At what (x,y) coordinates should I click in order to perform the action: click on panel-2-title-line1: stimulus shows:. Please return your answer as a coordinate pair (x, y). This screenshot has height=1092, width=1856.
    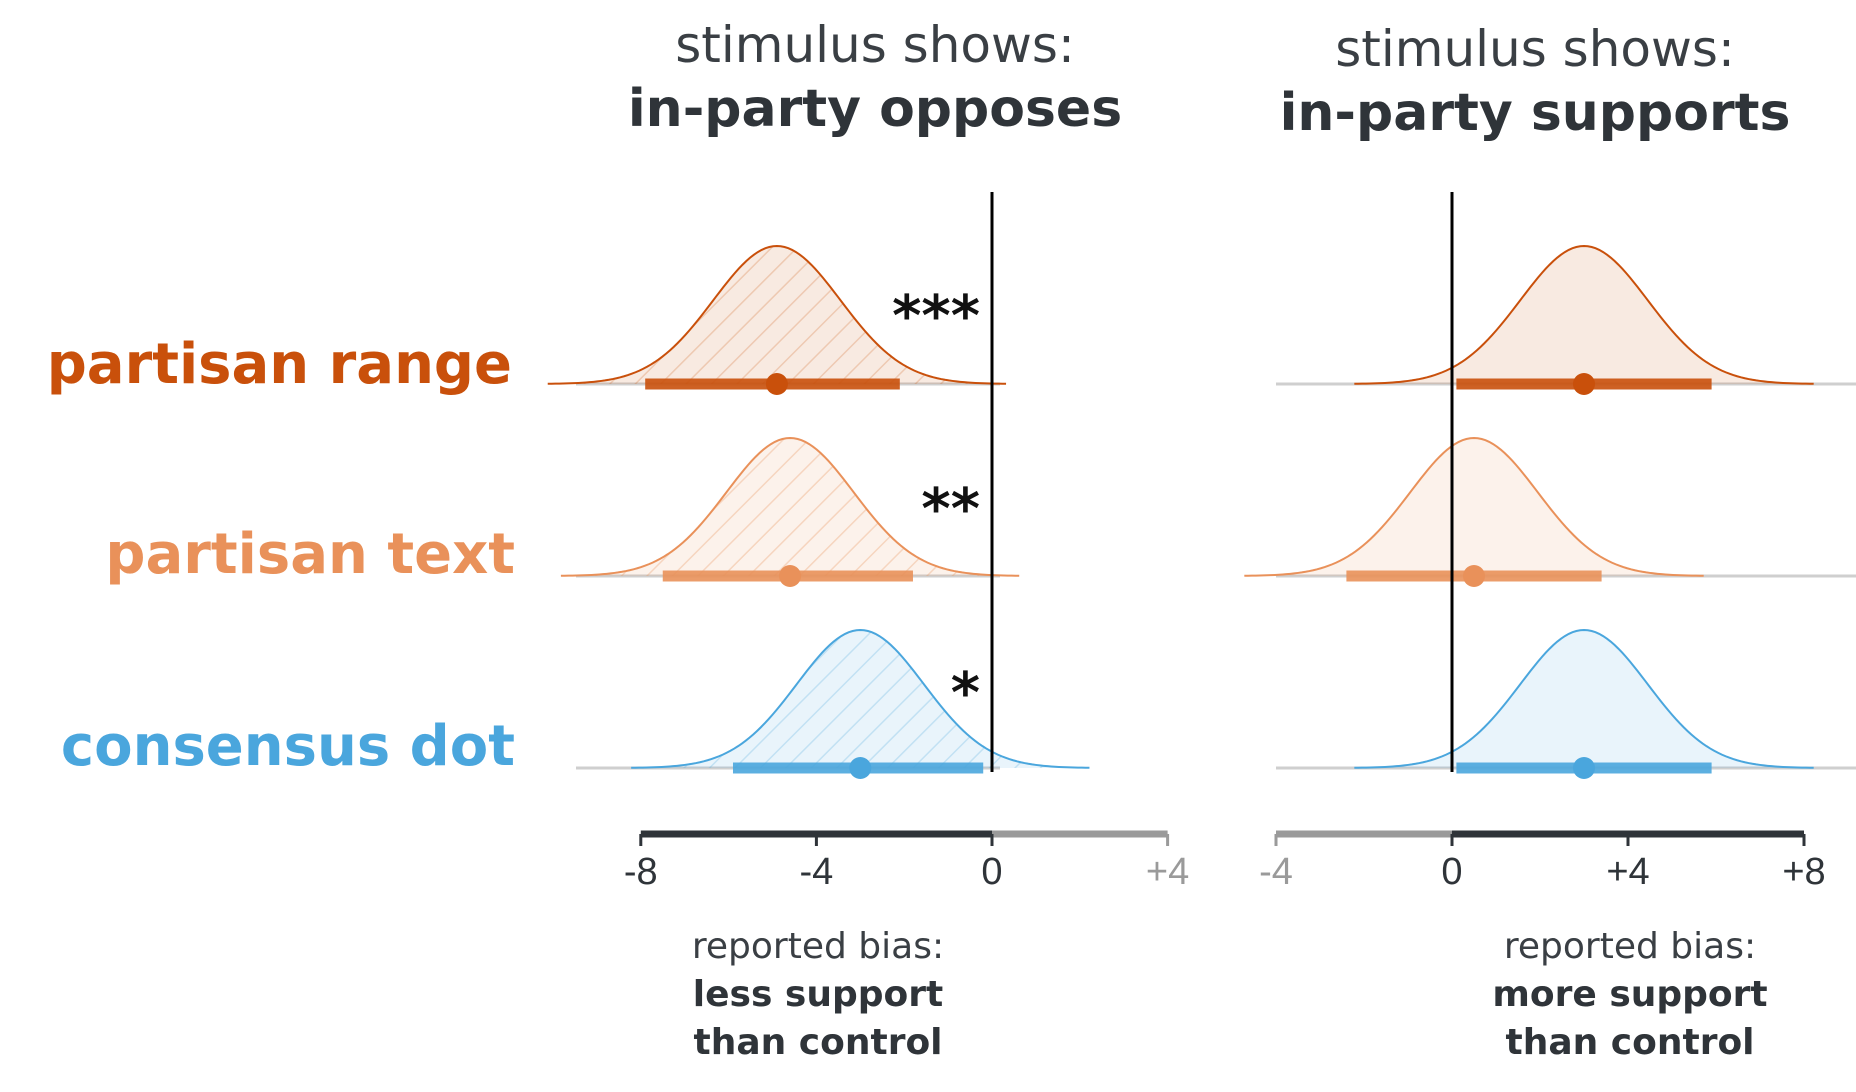
    Looking at the image, I should click on (1535, 49).